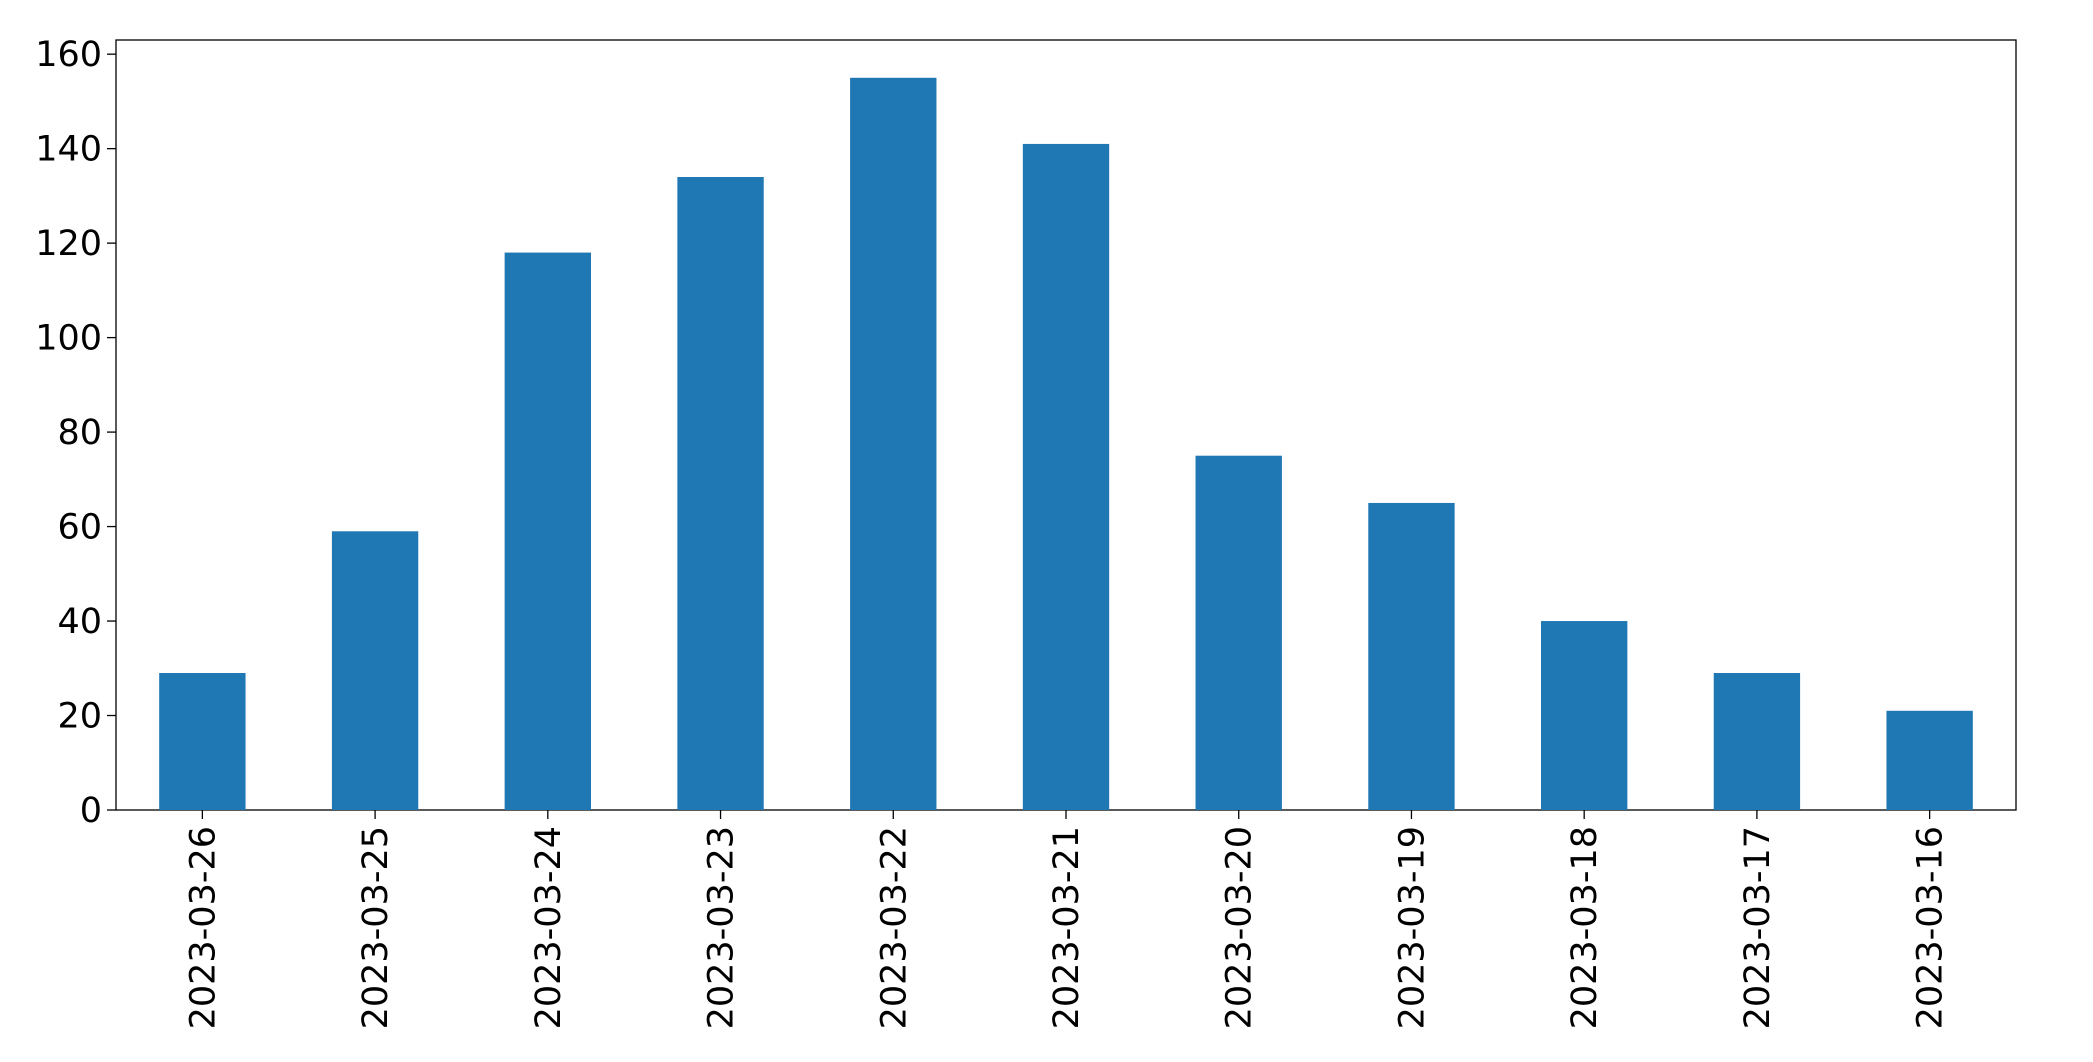 The image size is (2093, 1062). What do you see at coordinates (68, 150) in the screenshot?
I see `y-tick-label: 140` at bounding box center [68, 150].